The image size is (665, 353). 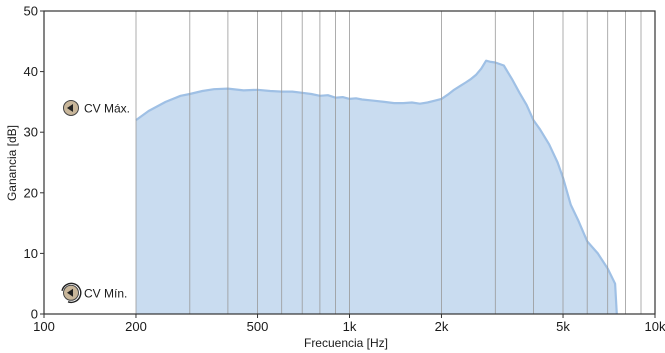 What do you see at coordinates (44, 326) in the screenshot?
I see `x-tick-label: 100` at bounding box center [44, 326].